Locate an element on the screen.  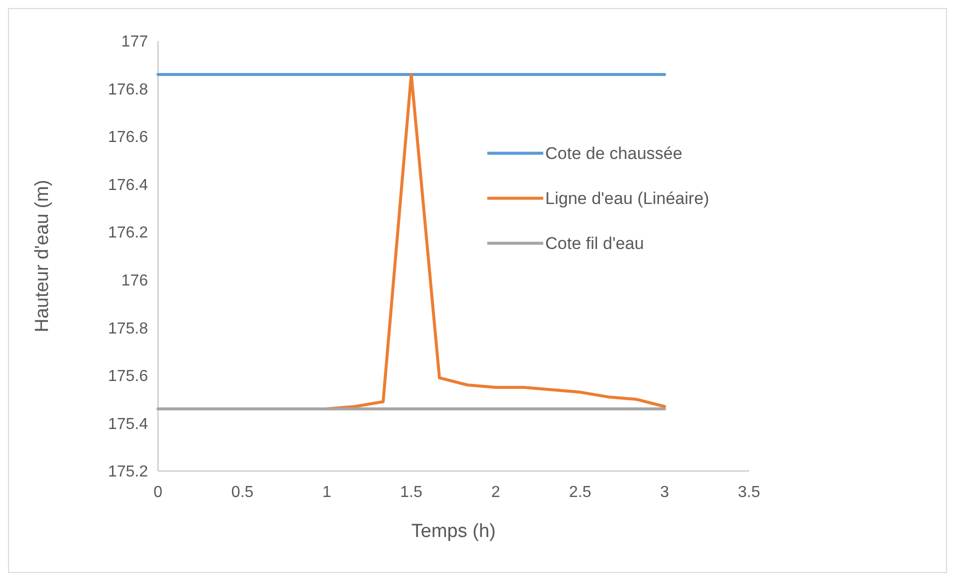
y-tick-label: 175.8 is located at coordinates (128, 329).